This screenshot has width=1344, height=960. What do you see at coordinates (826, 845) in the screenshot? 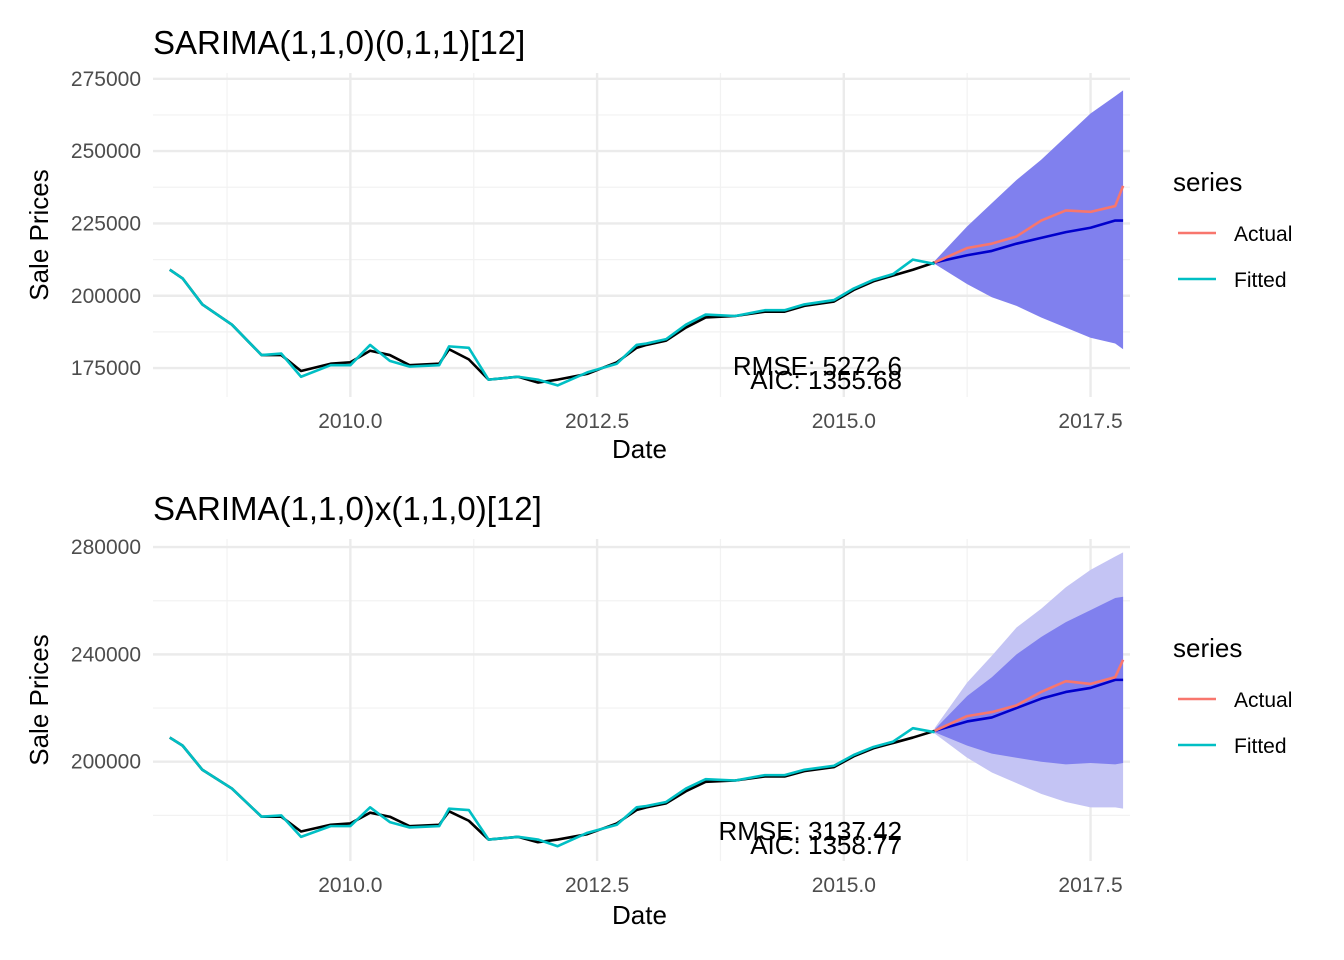
I see `aic-annotation: AIC: 1358.77` at bounding box center [826, 845].